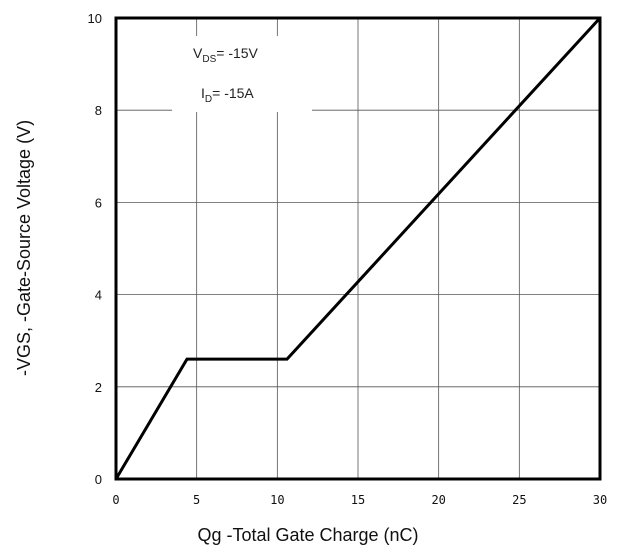 Image resolution: width=627 pixels, height=550 pixels. I want to click on x-tick-label: 20, so click(438, 500).